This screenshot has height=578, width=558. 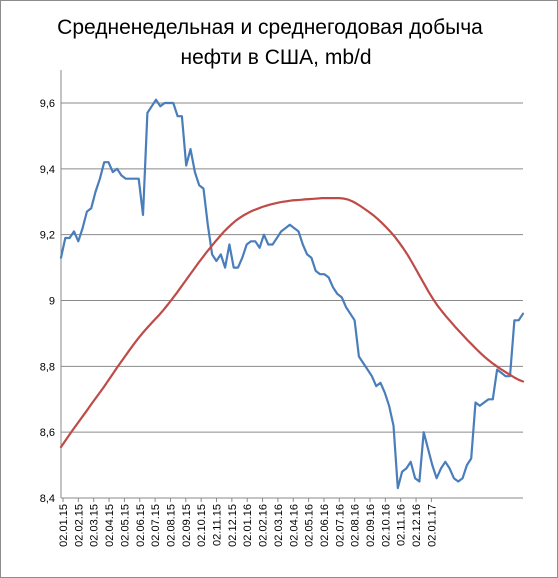 I want to click on y-tick-label: 8,6, so click(x=47, y=433).